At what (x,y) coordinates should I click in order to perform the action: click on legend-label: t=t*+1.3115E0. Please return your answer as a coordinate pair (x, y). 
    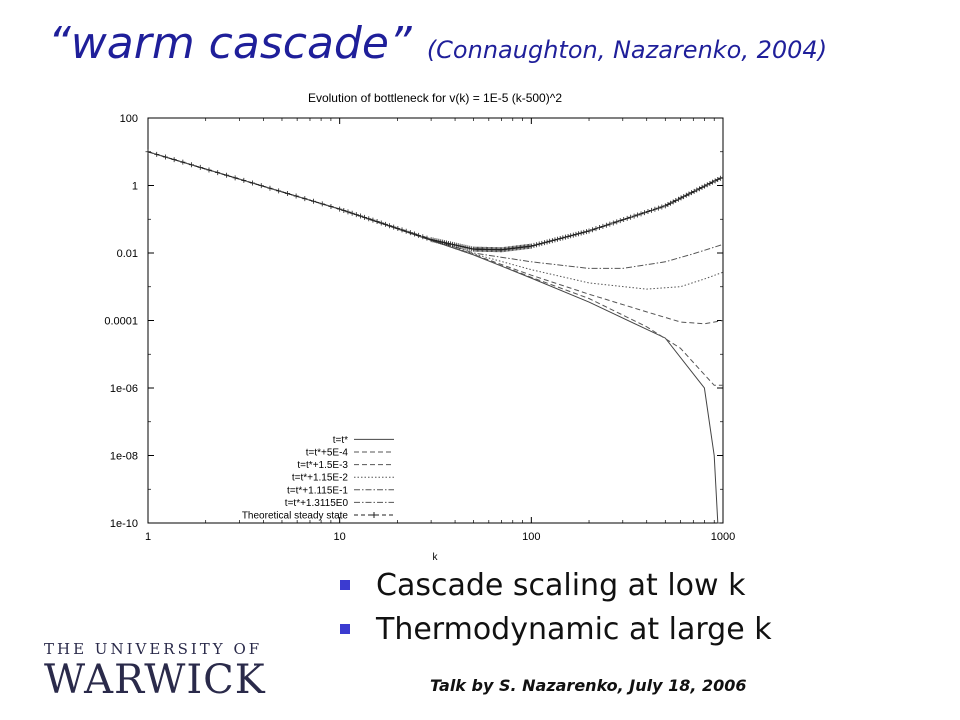
    Looking at the image, I should click on (317, 503).